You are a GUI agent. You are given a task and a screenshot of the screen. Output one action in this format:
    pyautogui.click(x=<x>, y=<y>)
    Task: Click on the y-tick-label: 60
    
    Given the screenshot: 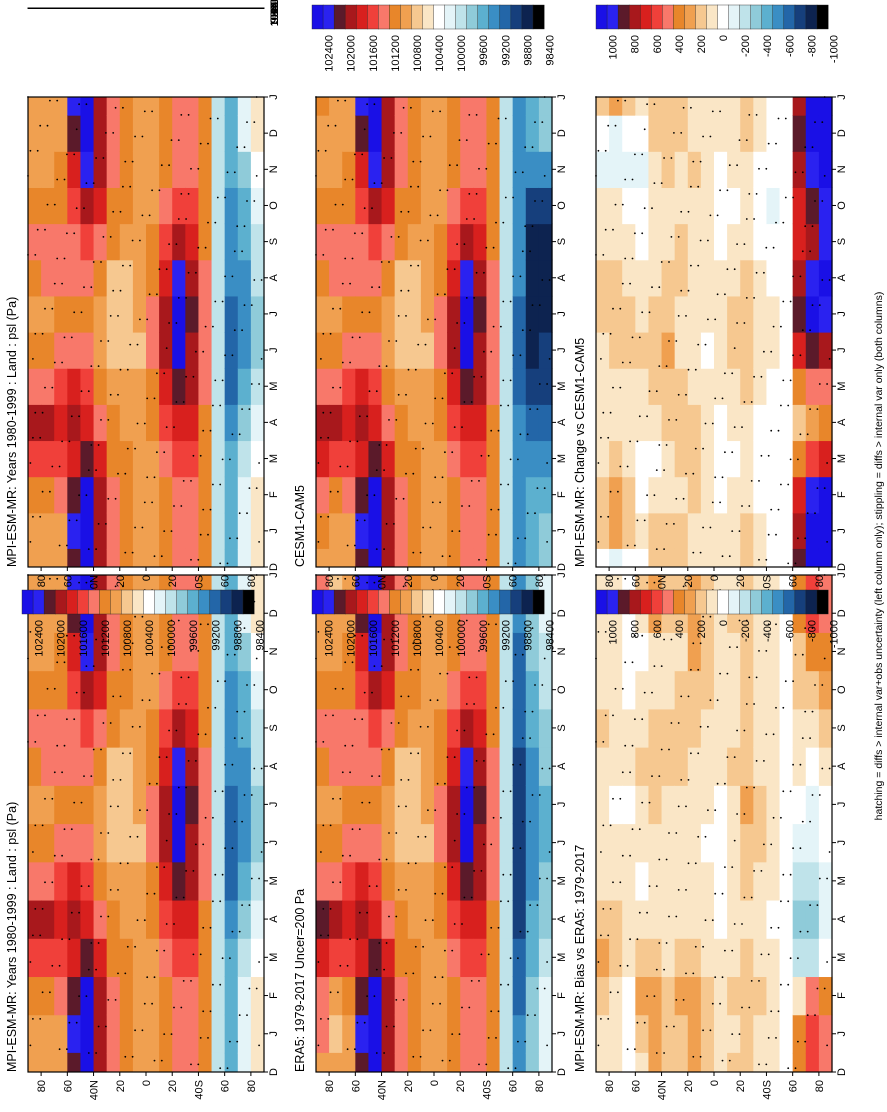 What is the action you would take?
    pyautogui.click(x=514, y=1086)
    